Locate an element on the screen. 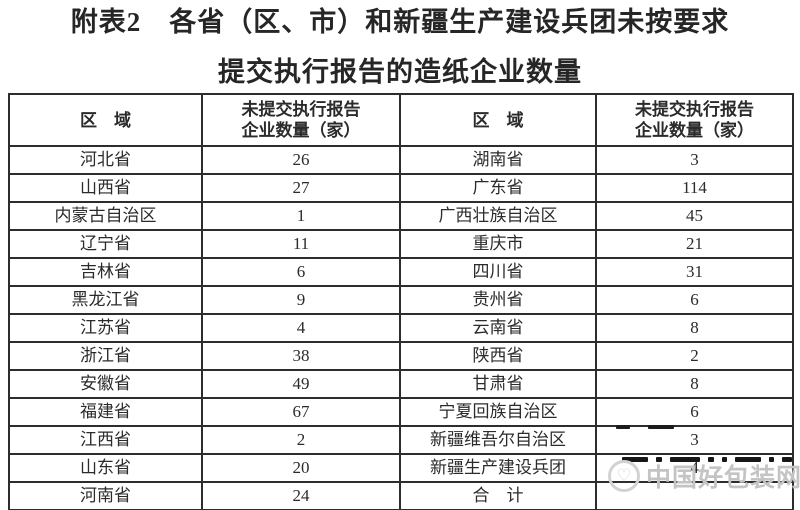 The image size is (800, 510). cell-count: 45 is located at coordinates (694, 216).